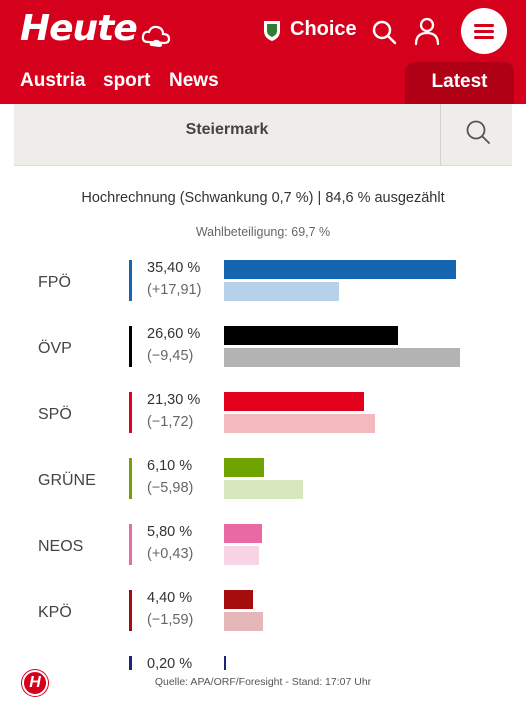 The image size is (526, 702). I want to click on site-header: Heute Choice Austria sport News Latest, so click(263, 52).